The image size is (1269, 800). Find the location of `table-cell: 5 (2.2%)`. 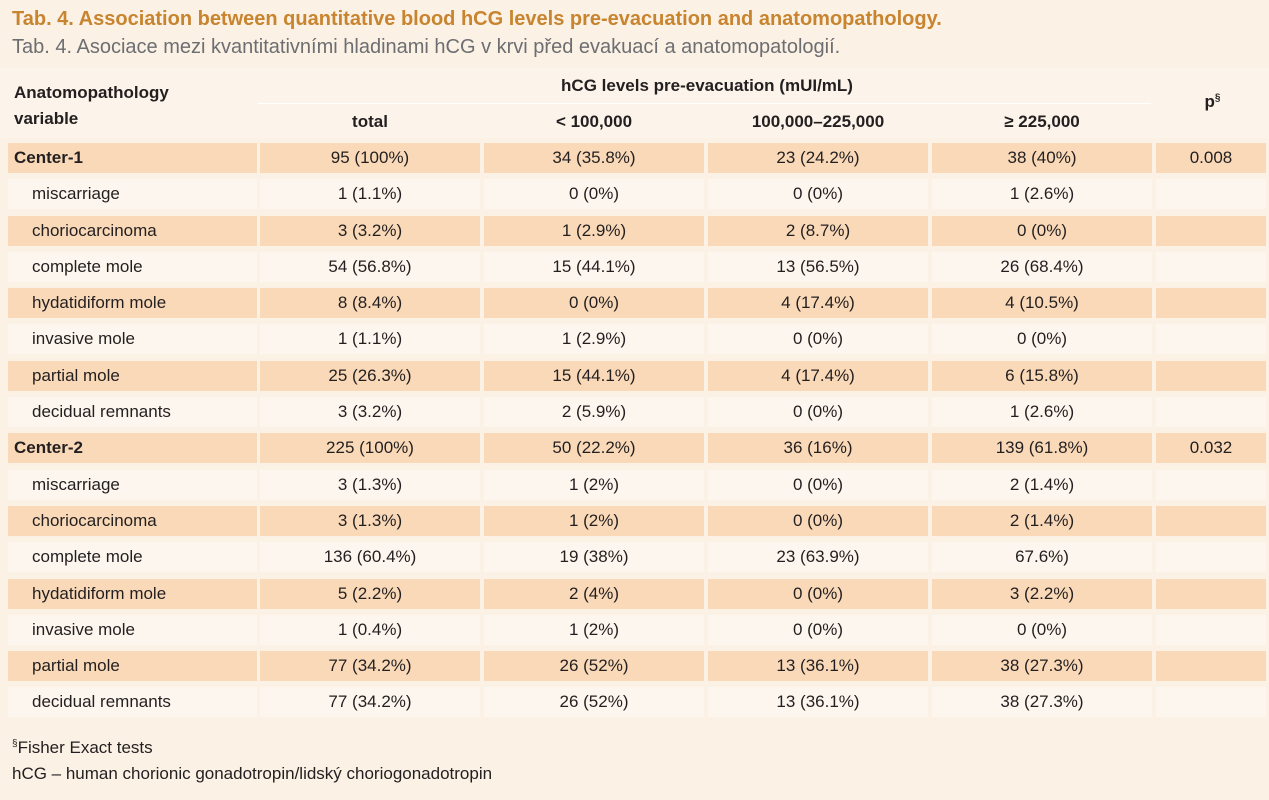

table-cell: 5 (2.2%) is located at coordinates (370, 593).